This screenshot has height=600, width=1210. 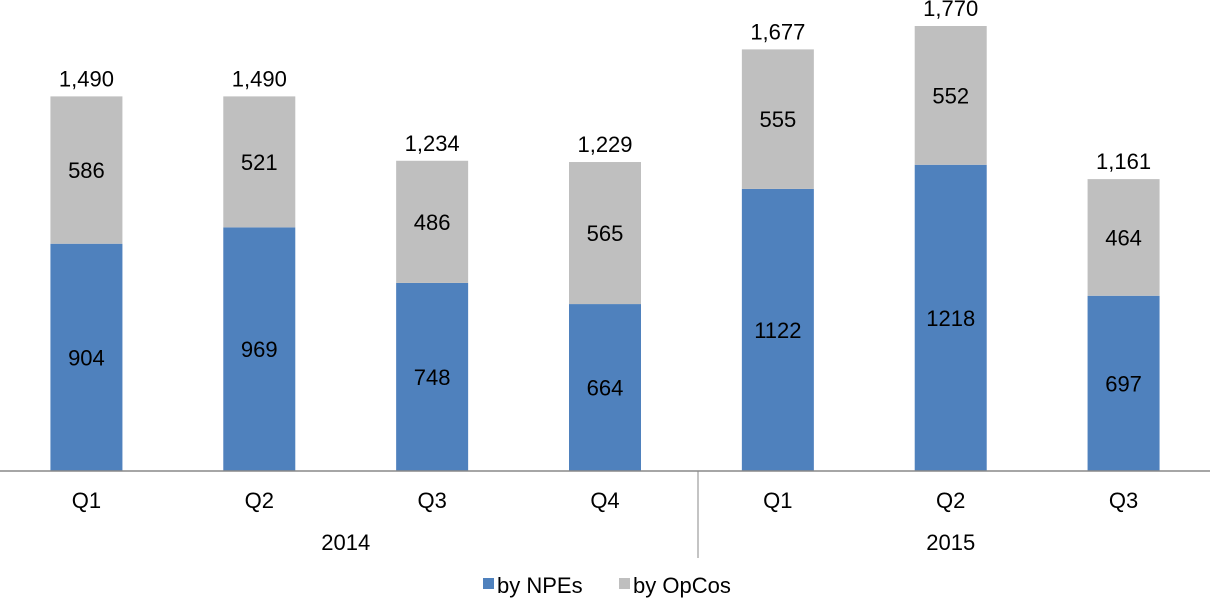 I want to click on year-group-label: 2015, so click(x=950, y=542).